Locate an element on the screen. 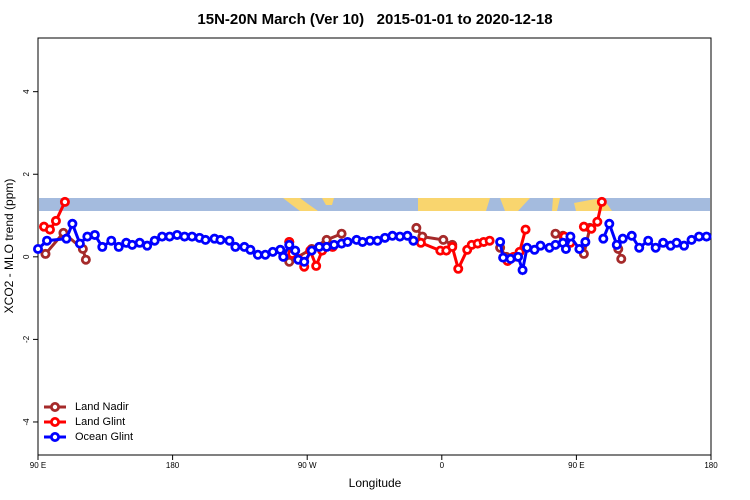 Image resolution: width=750 pixels, height=500 pixels. y-tick-label: 0 is located at coordinates (26, 256).